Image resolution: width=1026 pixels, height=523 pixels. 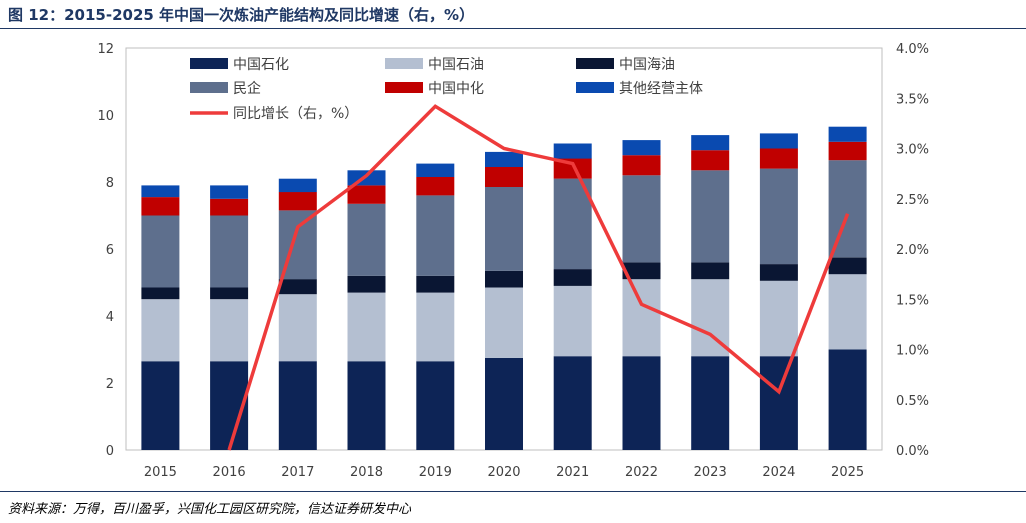 I want to click on source-bar: 资料来源：万得，百川盈孚，兴国化工园区研究院，信达证券研发中心, so click(x=513, y=507).